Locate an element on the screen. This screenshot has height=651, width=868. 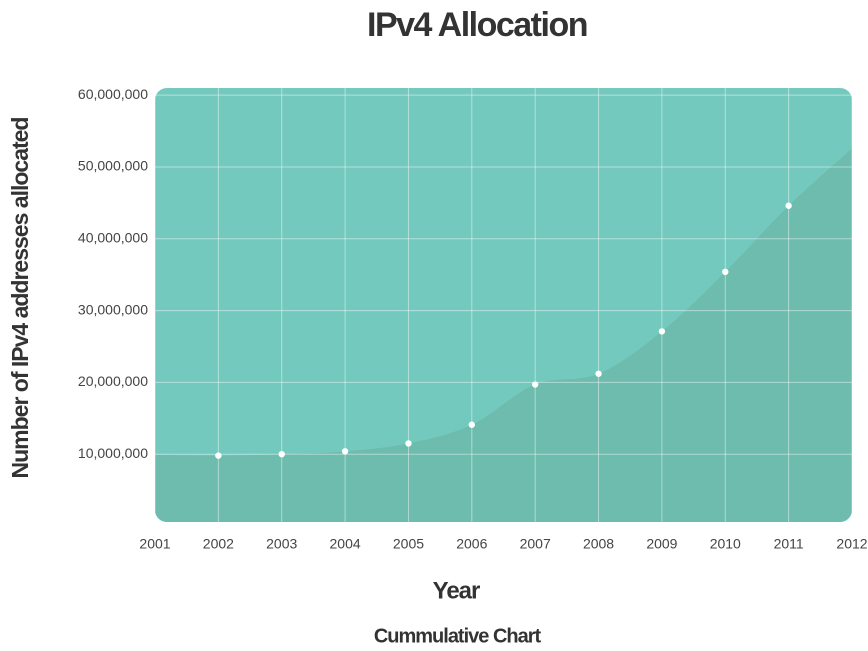
x-tick-label: 2008 is located at coordinates (598, 544).